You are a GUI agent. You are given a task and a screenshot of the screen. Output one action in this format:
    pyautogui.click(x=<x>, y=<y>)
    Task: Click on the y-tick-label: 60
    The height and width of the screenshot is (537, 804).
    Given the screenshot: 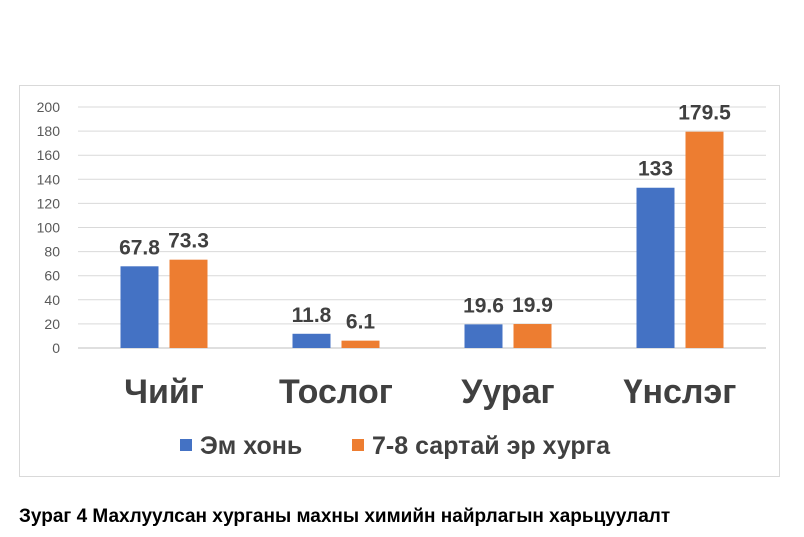 What is the action you would take?
    pyautogui.click(x=52, y=276)
    